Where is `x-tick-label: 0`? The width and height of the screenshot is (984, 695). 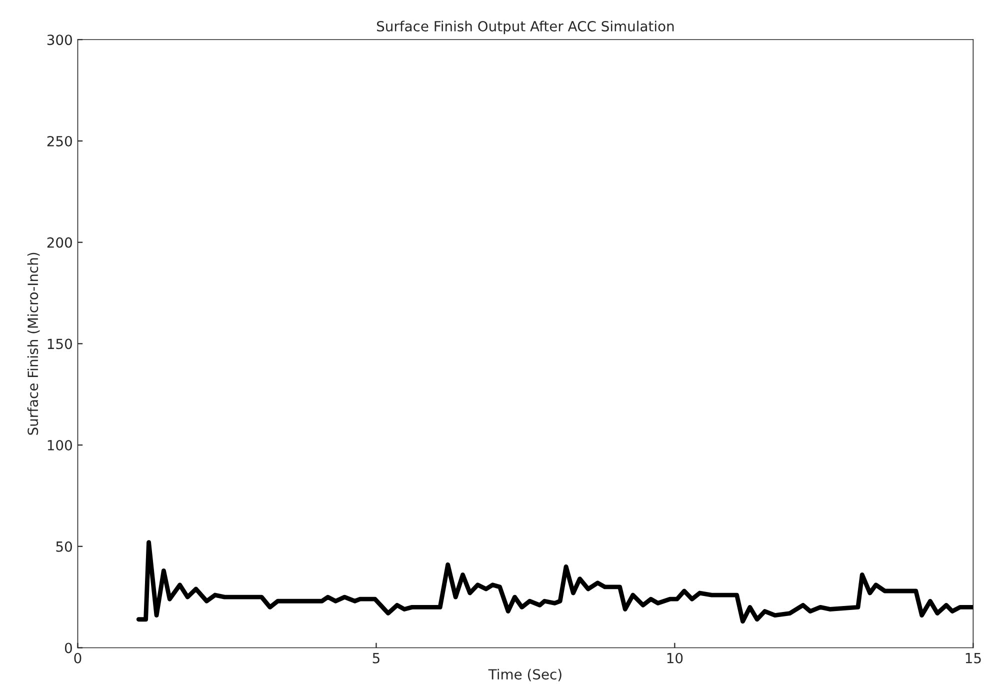
x-tick-label: 0 is located at coordinates (78, 658).